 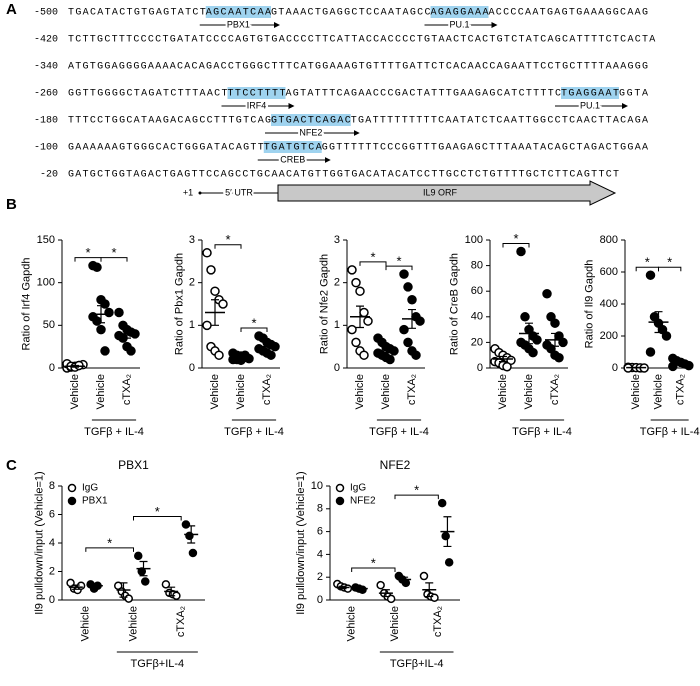 What do you see at coordinates (26, 304) in the screenshot?
I see `y-axis-label: Ratio of Irf4 Gapdh` at bounding box center [26, 304].